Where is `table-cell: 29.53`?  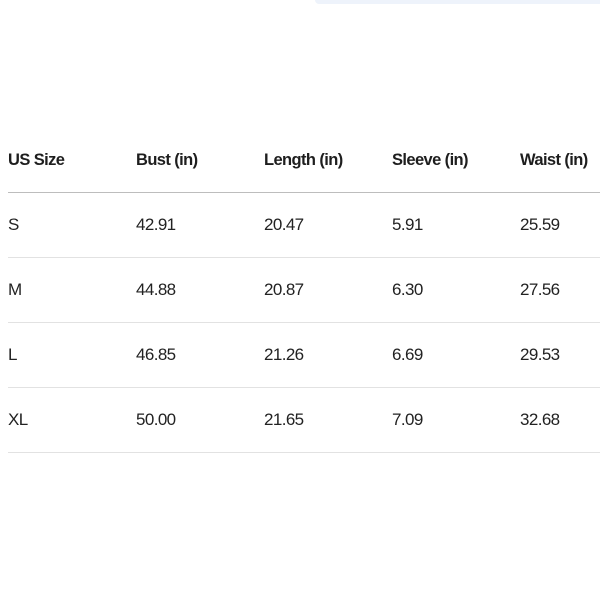 table-cell: 29.53 is located at coordinates (540, 354).